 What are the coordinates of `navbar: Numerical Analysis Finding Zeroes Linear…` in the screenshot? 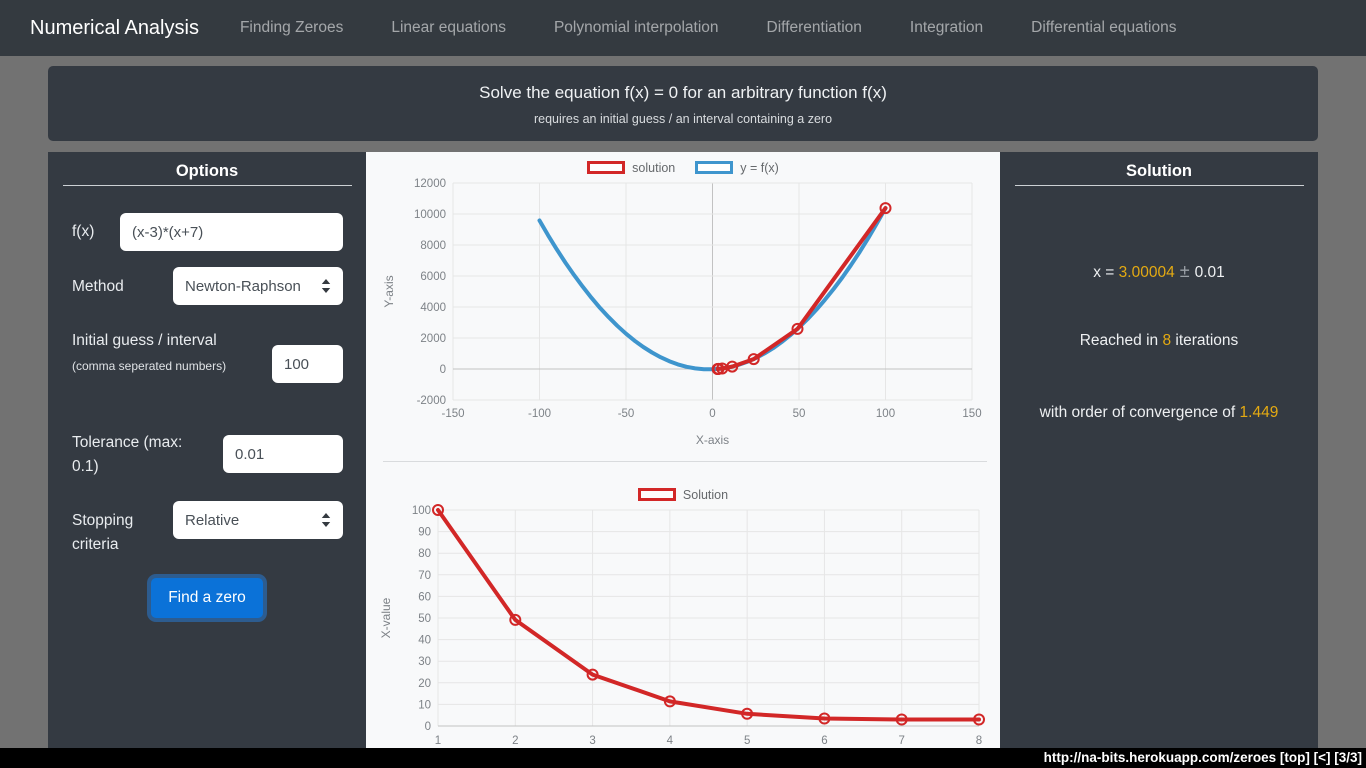 It's located at (683, 28).